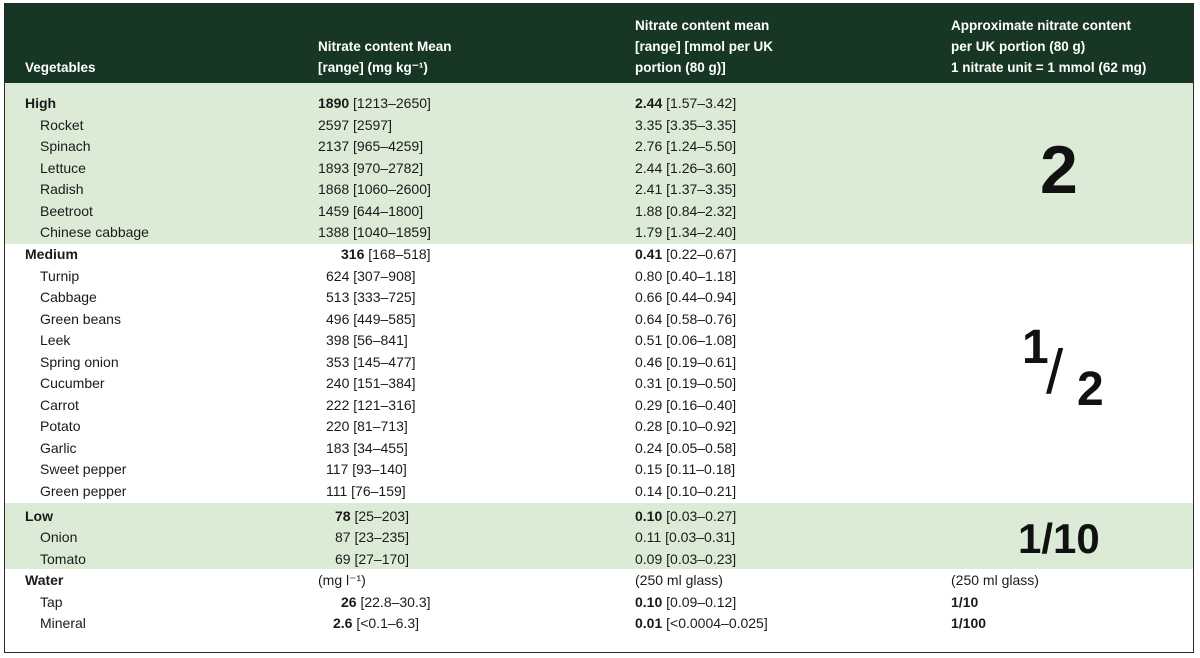 This screenshot has width=1200, height=658. I want to click on mmol-cell: 0.80 [0.40–1.18], so click(686, 276).